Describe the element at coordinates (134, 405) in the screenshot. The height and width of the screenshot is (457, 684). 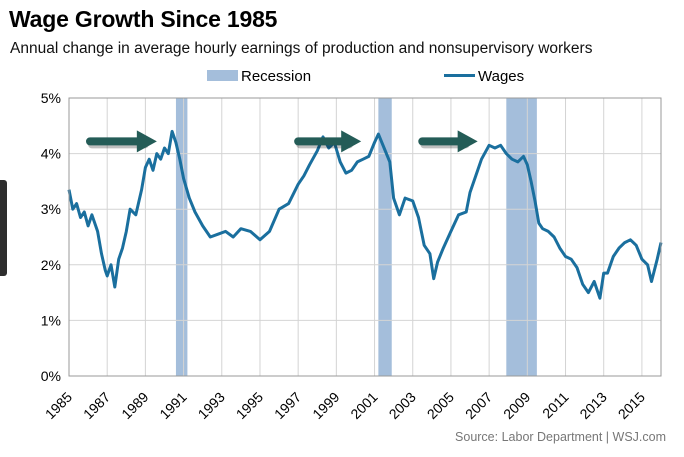
I see `x-tick-label: 1989` at that location.